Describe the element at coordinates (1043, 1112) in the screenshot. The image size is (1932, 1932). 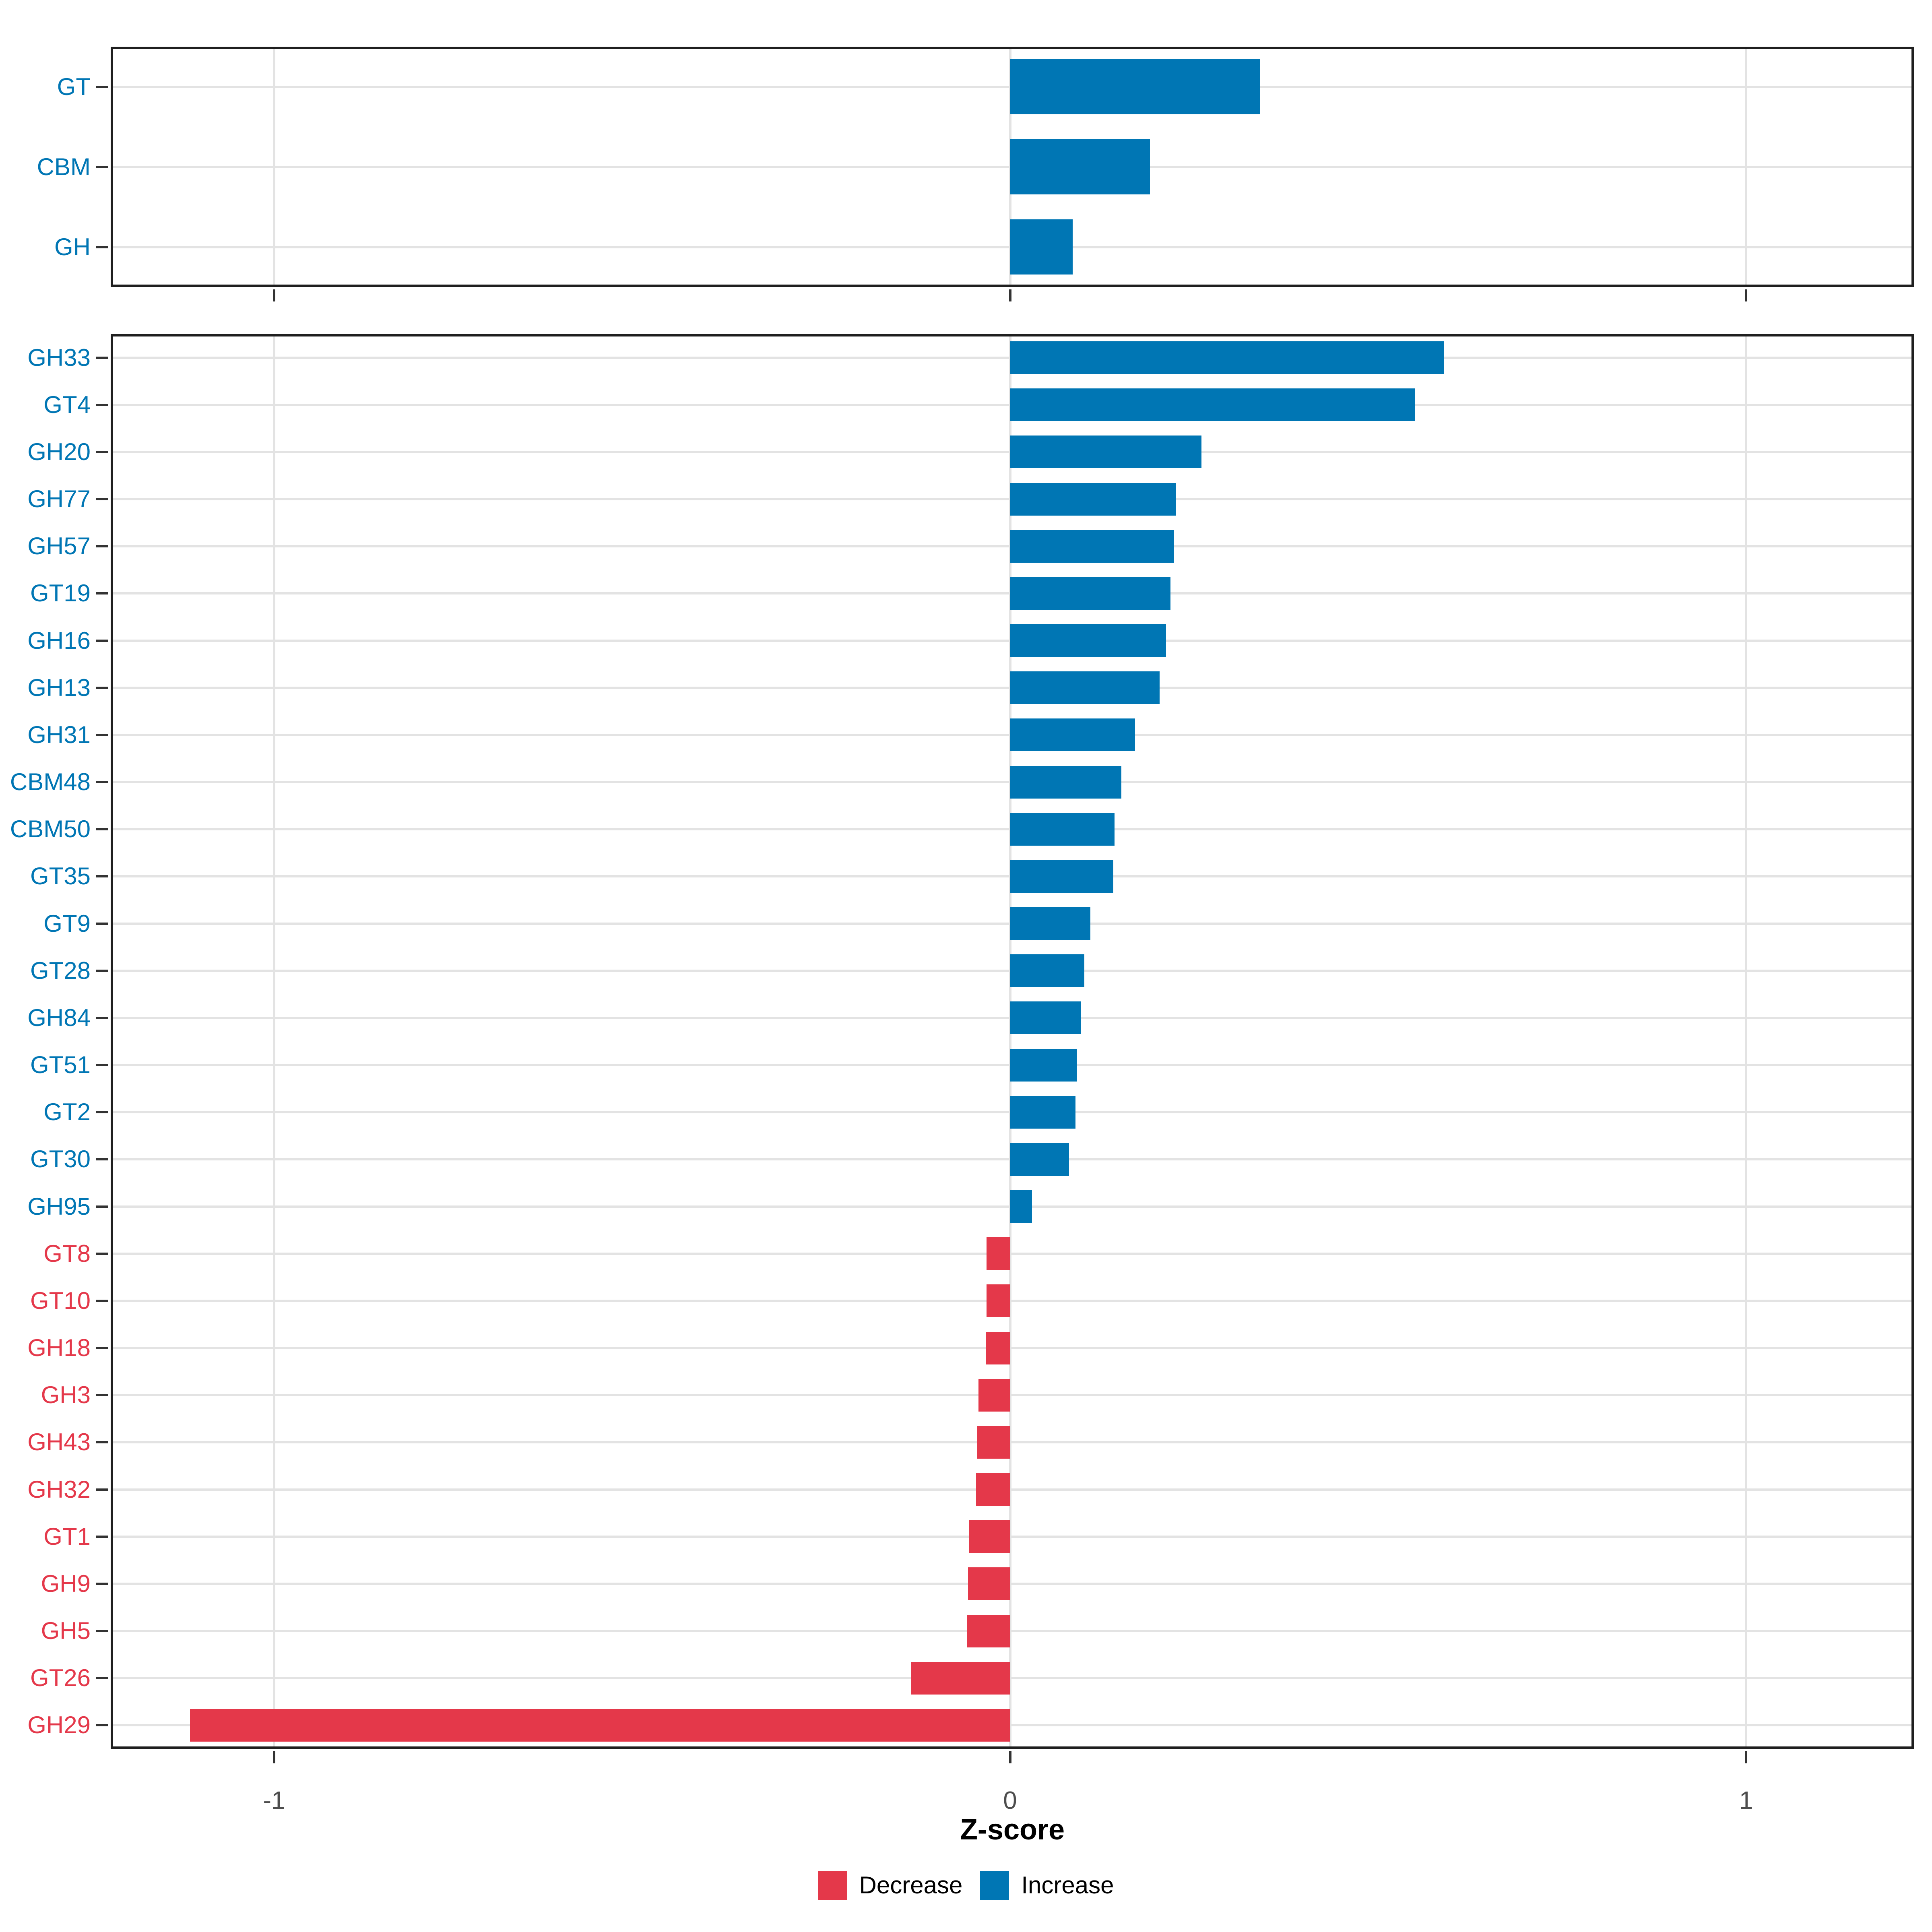
I see `bar-GT2` at that location.